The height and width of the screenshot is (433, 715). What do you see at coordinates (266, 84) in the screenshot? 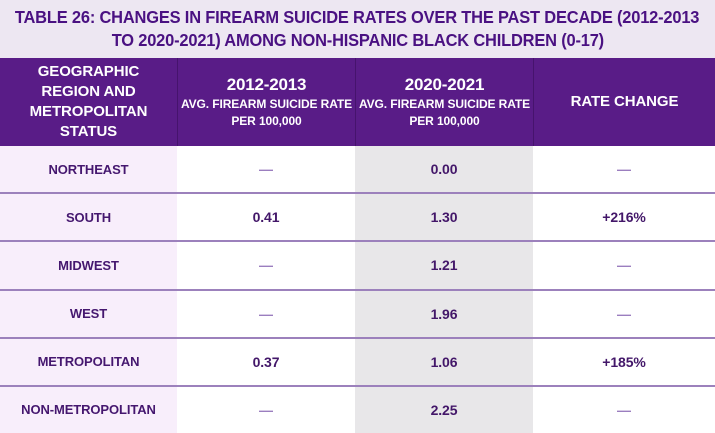
I see `header-2012-2013-period: 2012-2013` at bounding box center [266, 84].